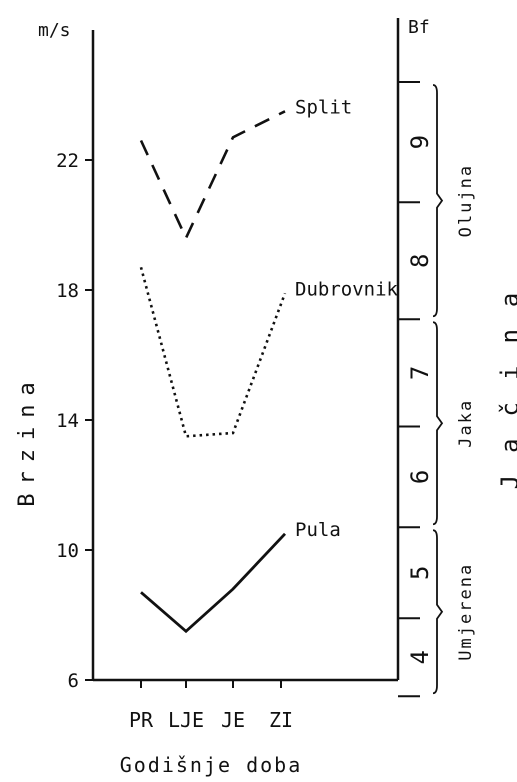 The height and width of the screenshot is (782, 517). What do you see at coordinates (67, 291) in the screenshot?
I see `y-tick-label: 18` at bounding box center [67, 291].